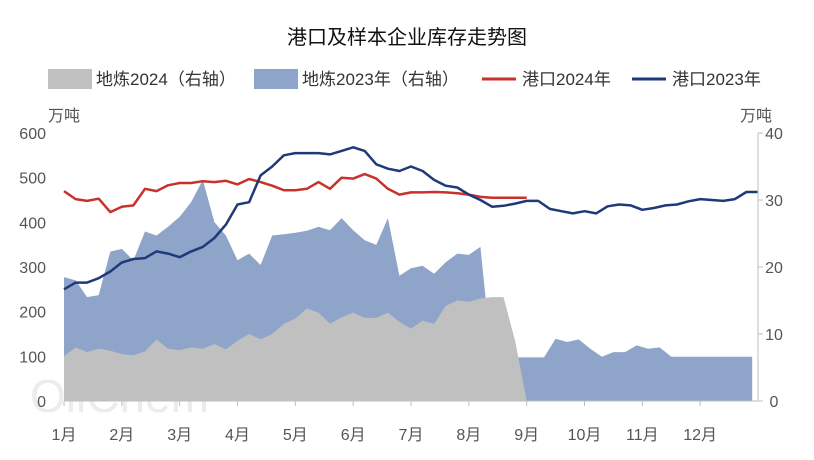 The width and height of the screenshot is (814, 460). I want to click on x-tick-label: 11月, so click(642, 435).